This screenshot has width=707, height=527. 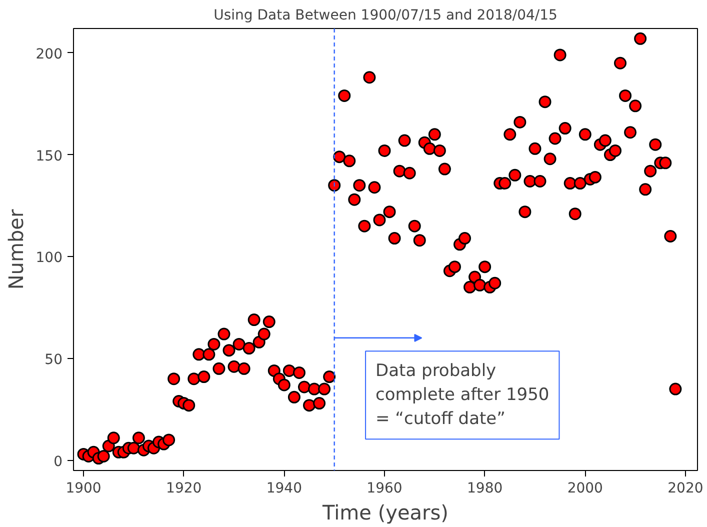 I want to click on x-tick-label: 1920, so click(x=184, y=488).